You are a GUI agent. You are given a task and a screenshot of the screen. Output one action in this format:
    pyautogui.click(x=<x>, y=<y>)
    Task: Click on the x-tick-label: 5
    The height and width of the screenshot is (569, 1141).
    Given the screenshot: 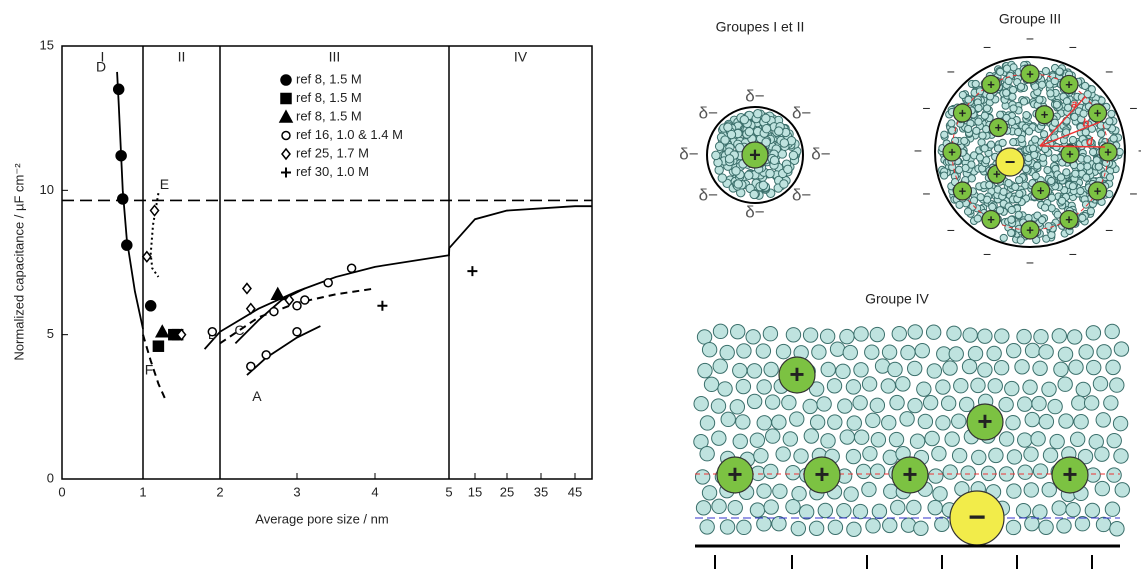 What is the action you would take?
    pyautogui.click(x=448, y=491)
    